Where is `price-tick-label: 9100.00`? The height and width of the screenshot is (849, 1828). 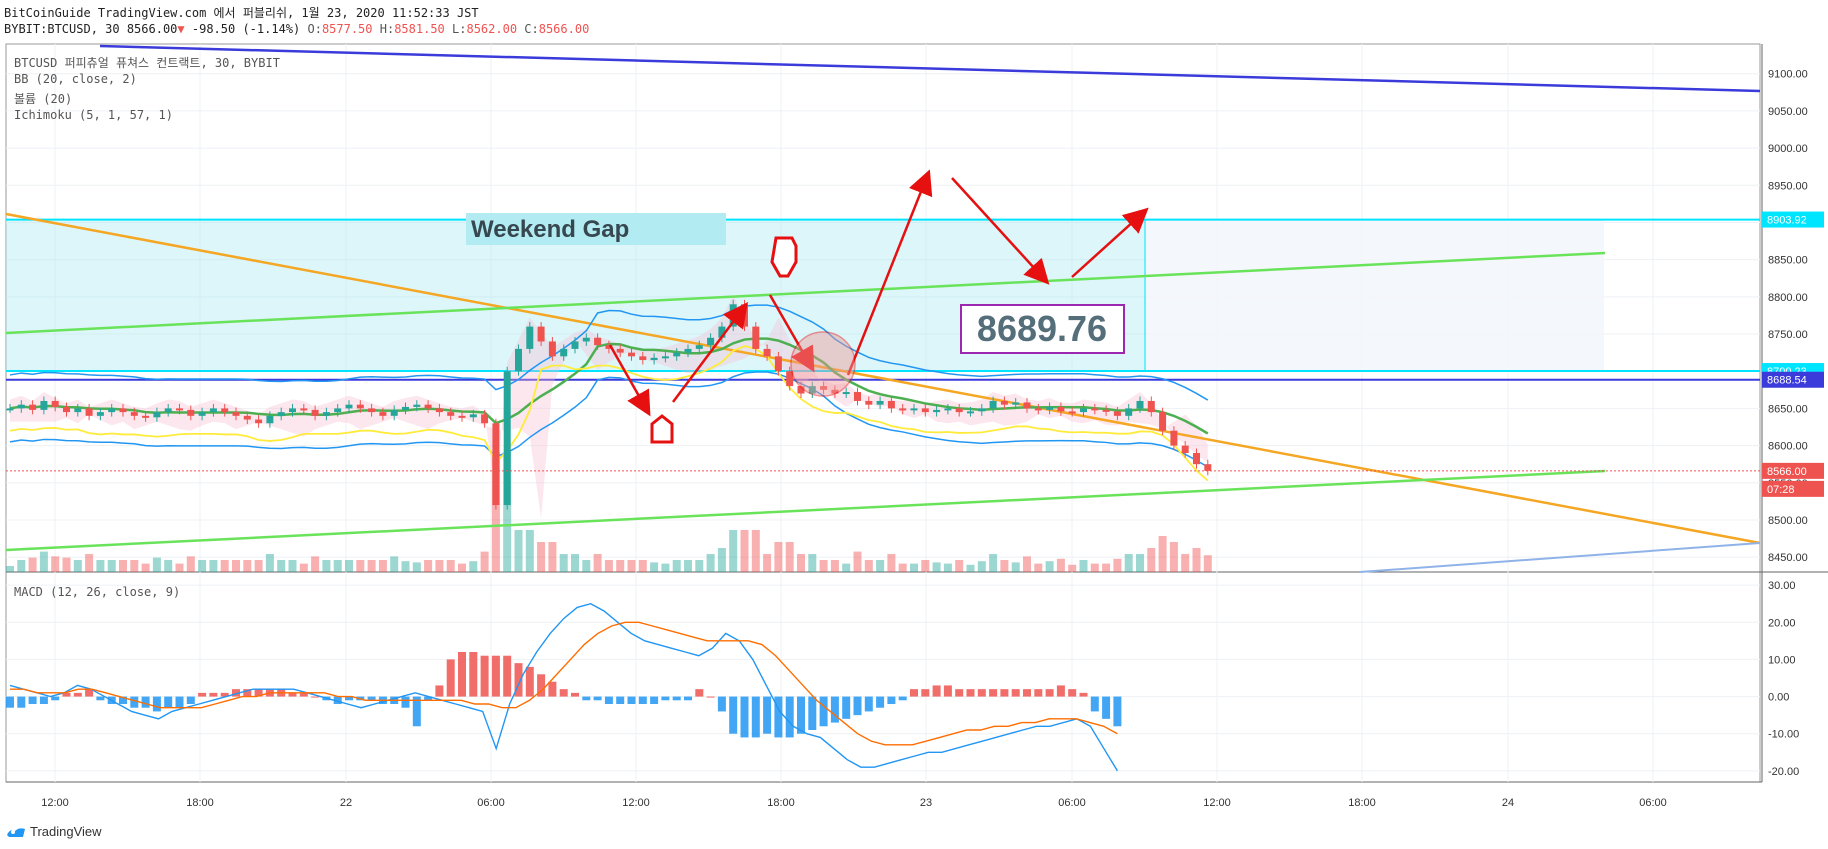
price-tick-label: 9100.00 is located at coordinates (1788, 75).